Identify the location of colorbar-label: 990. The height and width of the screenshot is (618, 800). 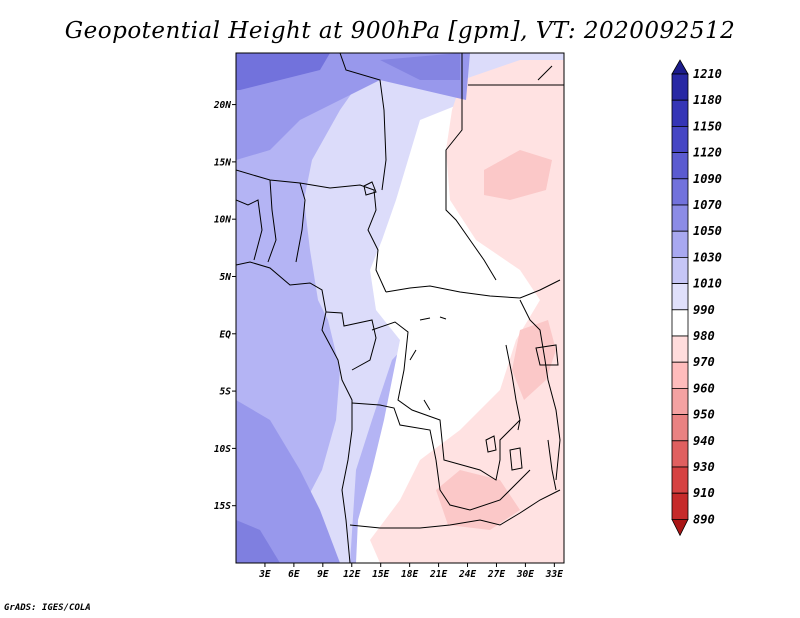
(704, 310).